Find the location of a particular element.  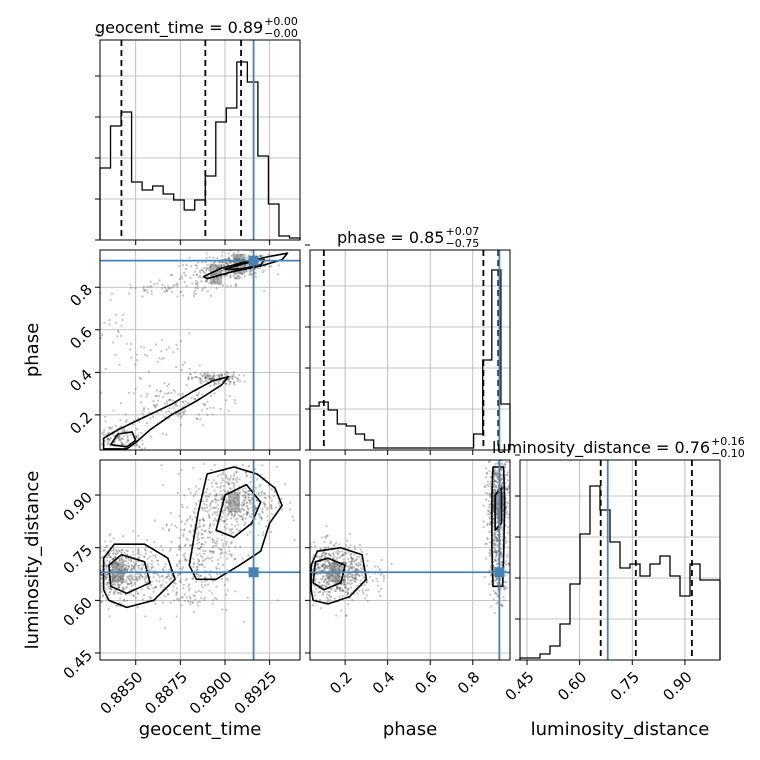

y-tick-label: 0.45 is located at coordinates (78, 664).